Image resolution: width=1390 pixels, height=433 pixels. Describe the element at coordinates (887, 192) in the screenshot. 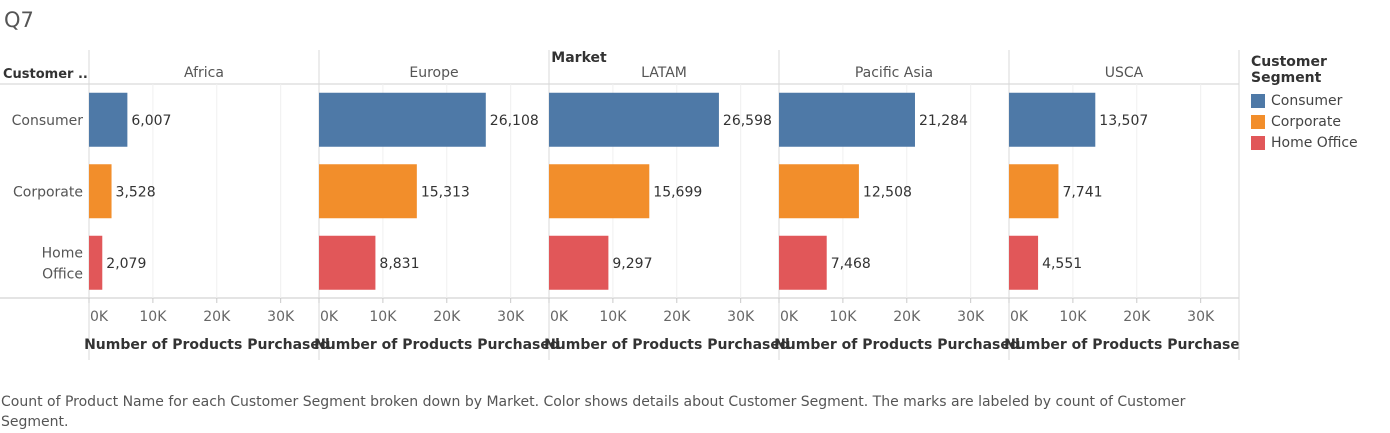

I see `data-label: 12,508` at that location.